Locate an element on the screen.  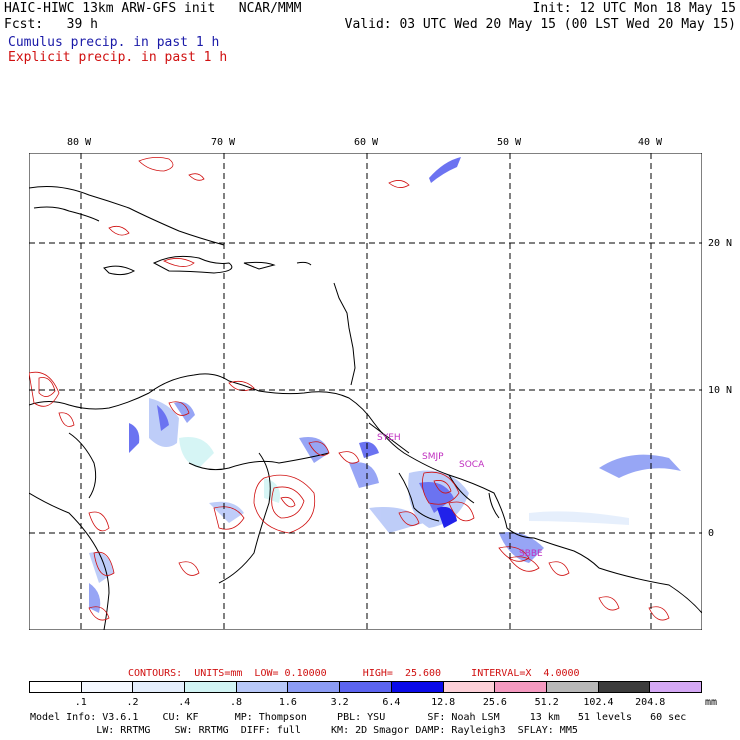
header-init-time: Init: 12 UTC Mon 18 May 15 is located at coordinates (634, 8).